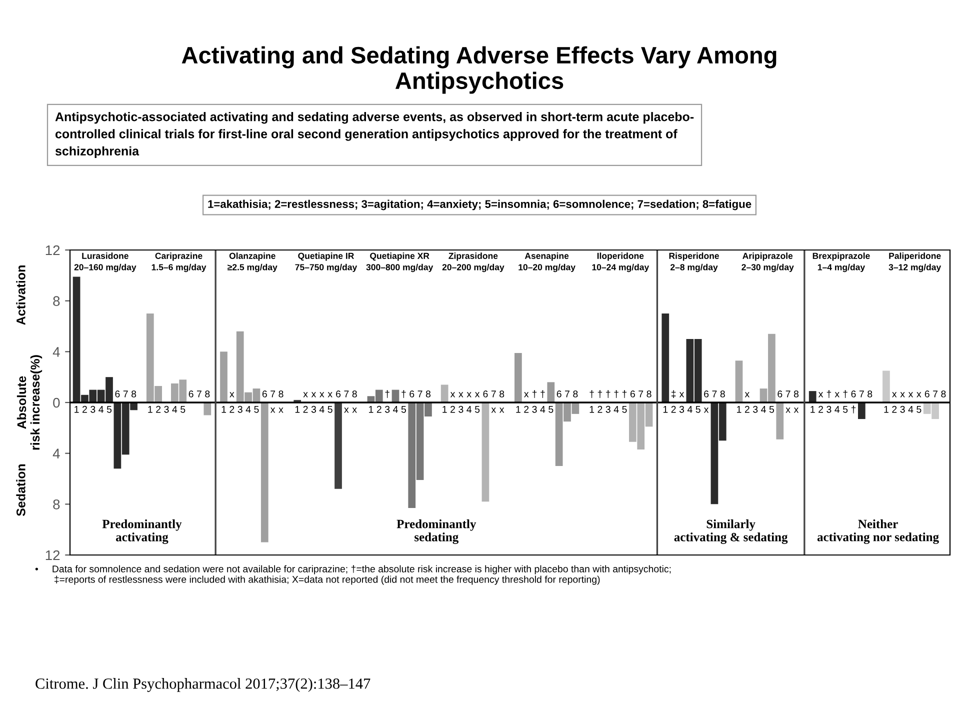 Image resolution: width=959 pixels, height=721 pixels. I want to click on annotation: Quetiapine IR 75–750 mg/day, so click(326, 262).